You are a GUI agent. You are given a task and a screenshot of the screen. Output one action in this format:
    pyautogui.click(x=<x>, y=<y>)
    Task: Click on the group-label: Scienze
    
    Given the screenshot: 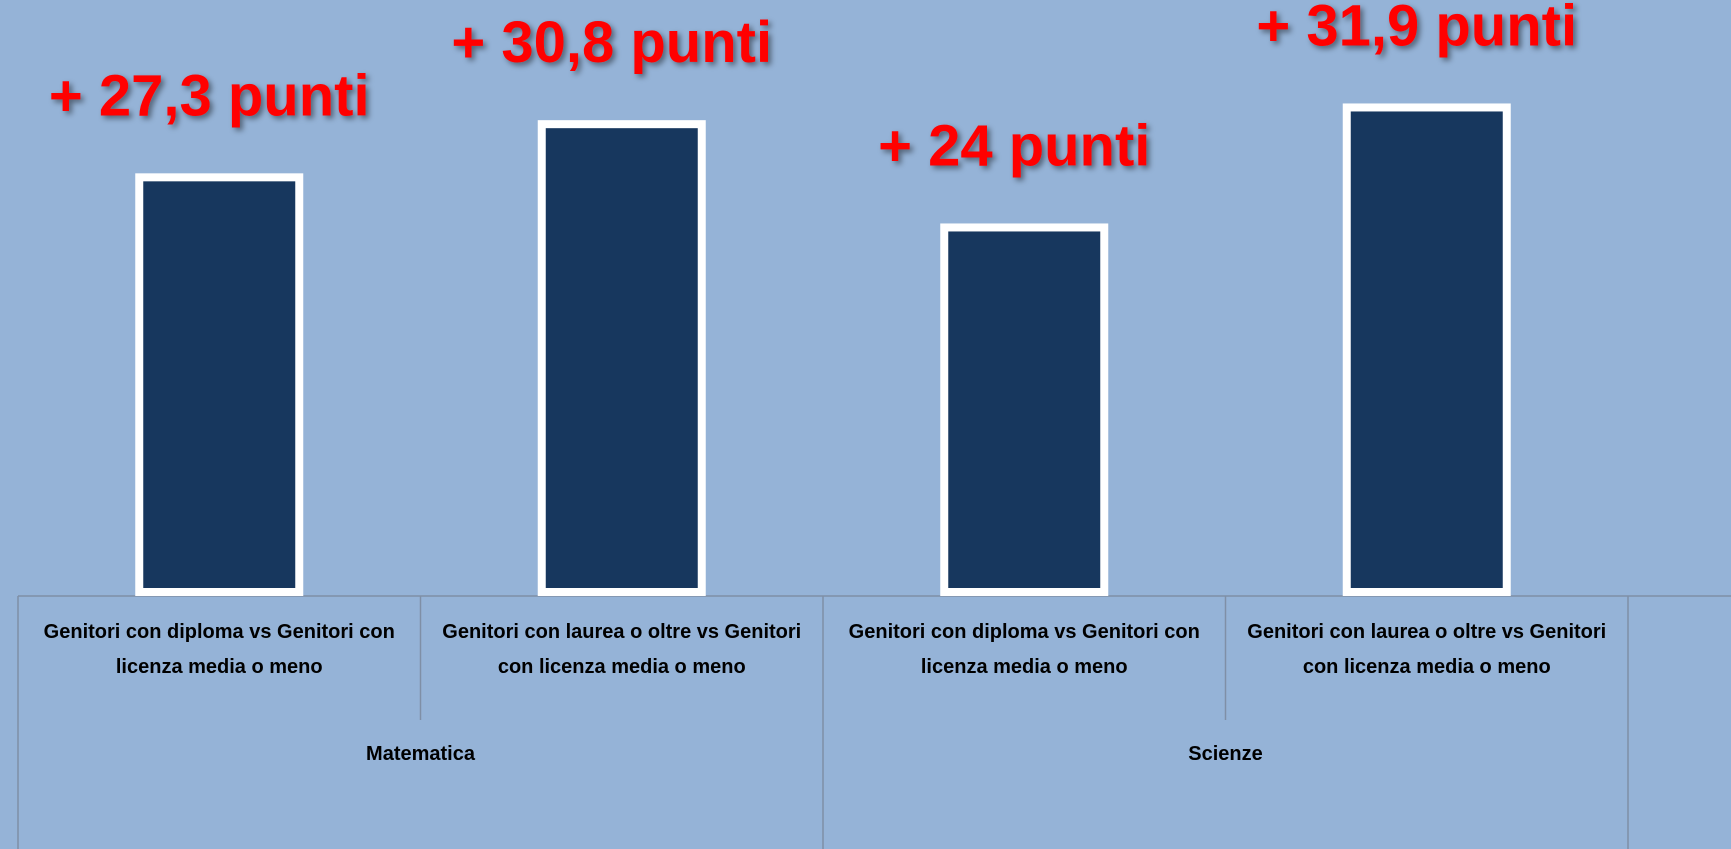 What is the action you would take?
    pyautogui.click(x=1225, y=754)
    